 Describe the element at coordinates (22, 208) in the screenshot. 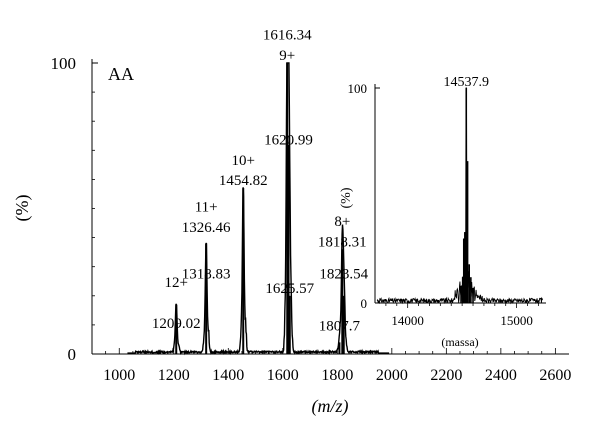

I see `main-y-axis-label: (%)` at that location.